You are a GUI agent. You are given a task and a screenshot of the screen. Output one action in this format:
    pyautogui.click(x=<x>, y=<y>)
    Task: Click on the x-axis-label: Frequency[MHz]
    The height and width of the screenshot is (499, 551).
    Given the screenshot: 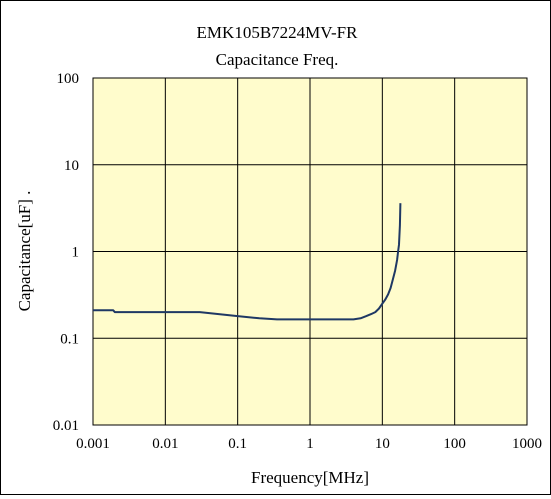 What is the action you would take?
    pyautogui.click(x=310, y=477)
    